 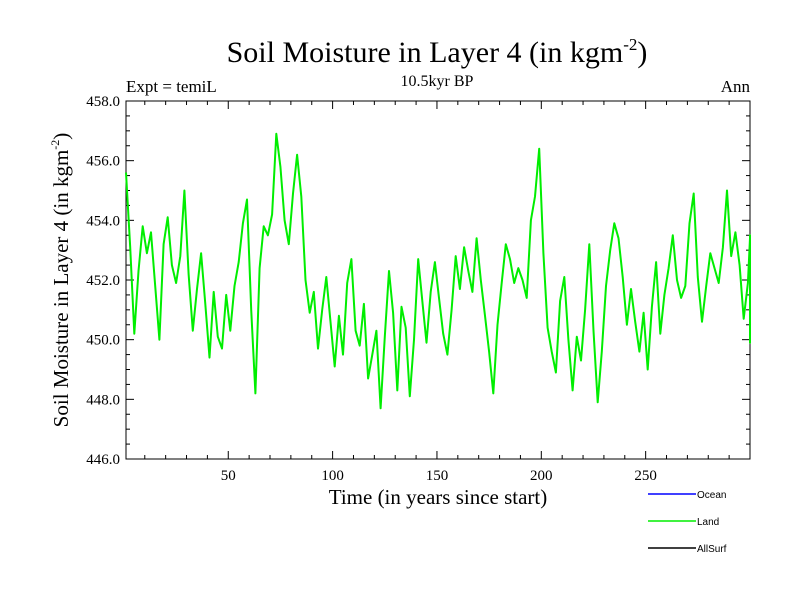 What do you see at coordinates (332, 476) in the screenshot?
I see `x-tick-label: 100` at bounding box center [332, 476].